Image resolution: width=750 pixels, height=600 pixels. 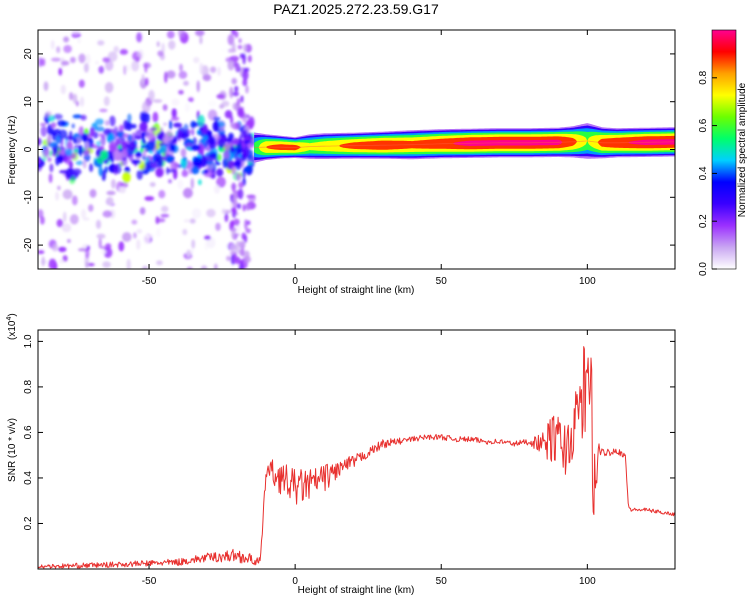 What do you see at coordinates (28, 341) in the screenshot?
I see `y-tick-label: 1.0` at bounding box center [28, 341].